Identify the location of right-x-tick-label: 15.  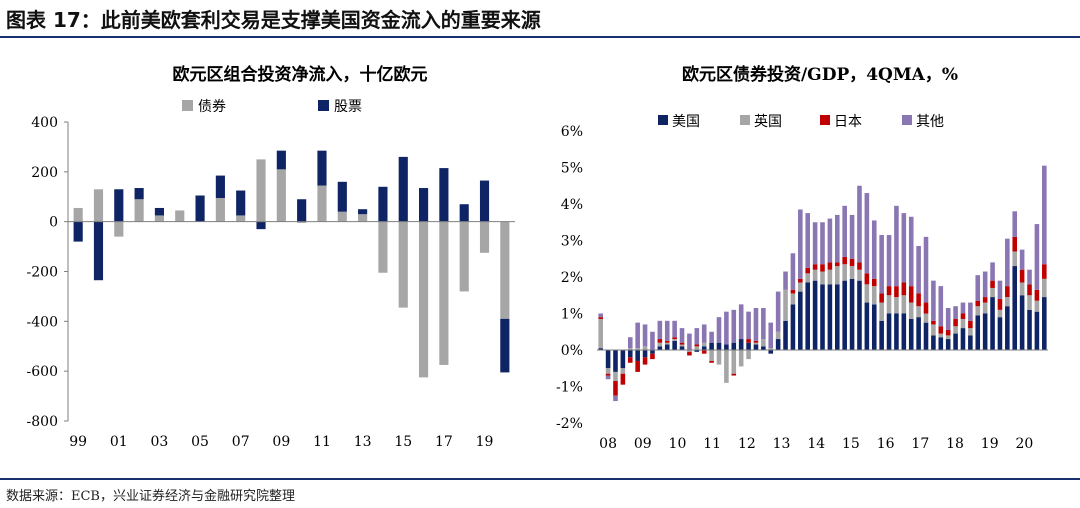
(851, 444).